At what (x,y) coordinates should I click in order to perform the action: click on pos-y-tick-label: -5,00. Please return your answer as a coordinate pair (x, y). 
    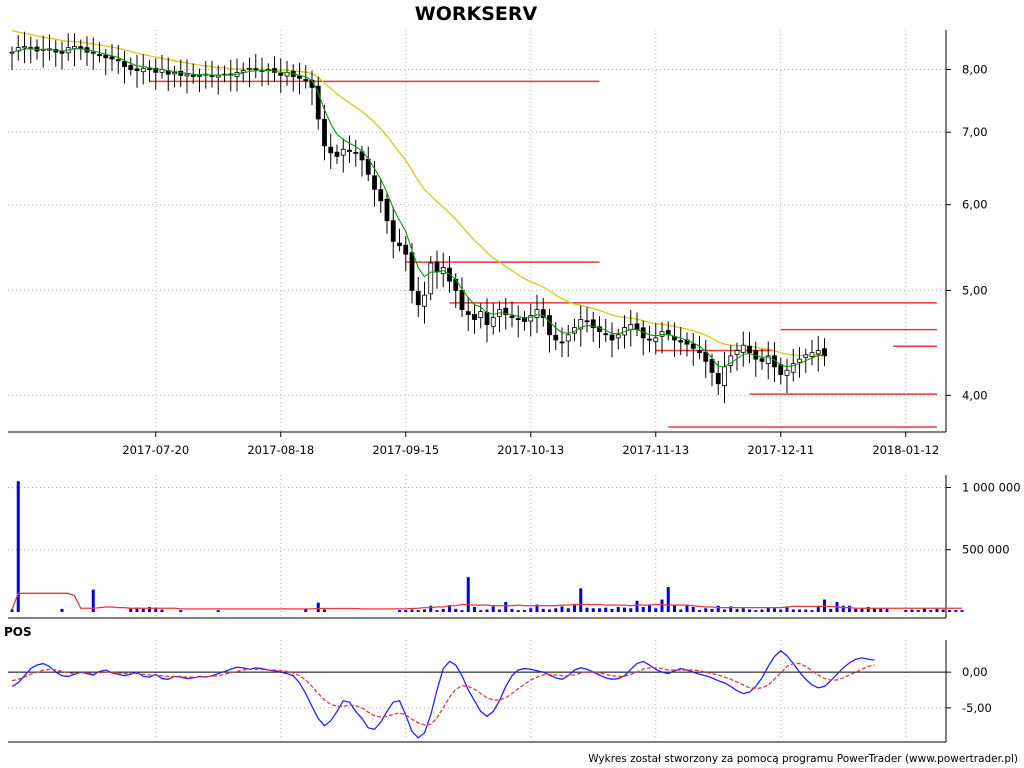
    Looking at the image, I should click on (977, 708).